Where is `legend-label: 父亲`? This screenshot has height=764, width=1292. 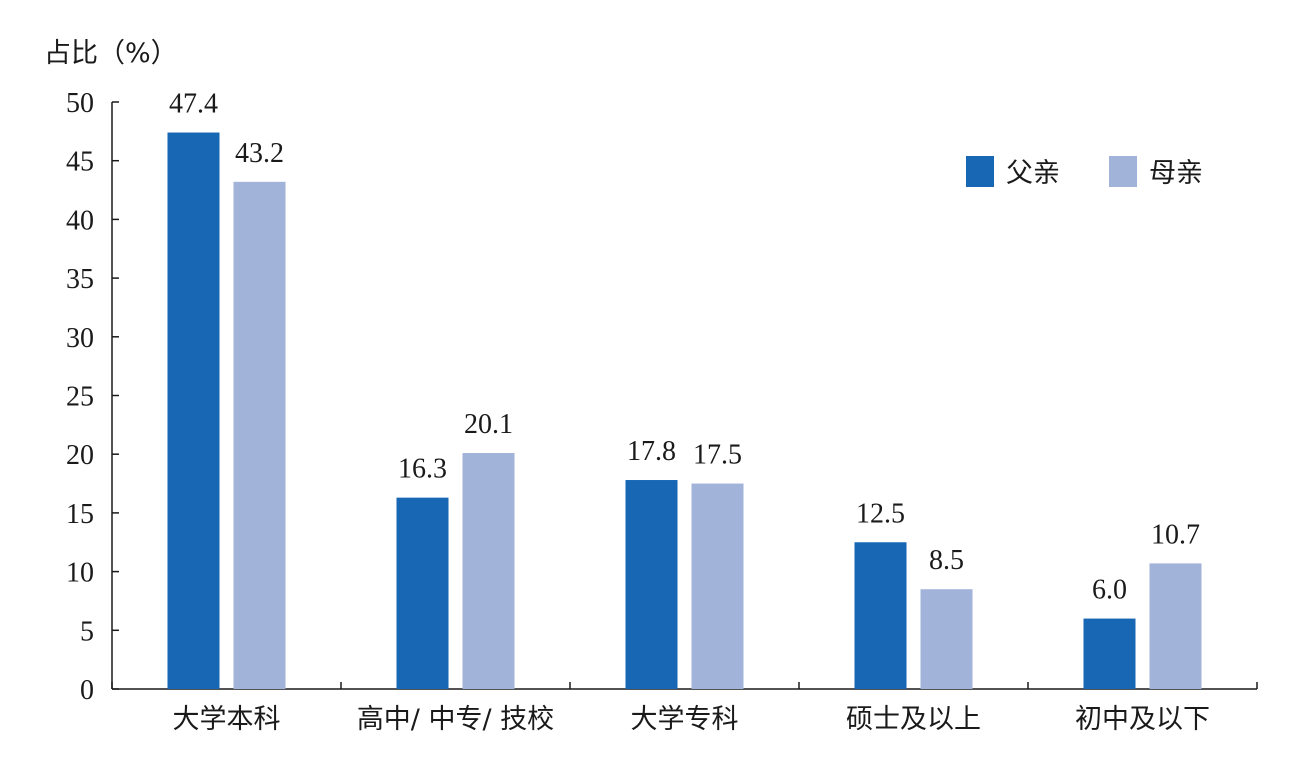 legend-label: 父亲 is located at coordinates (1033, 173).